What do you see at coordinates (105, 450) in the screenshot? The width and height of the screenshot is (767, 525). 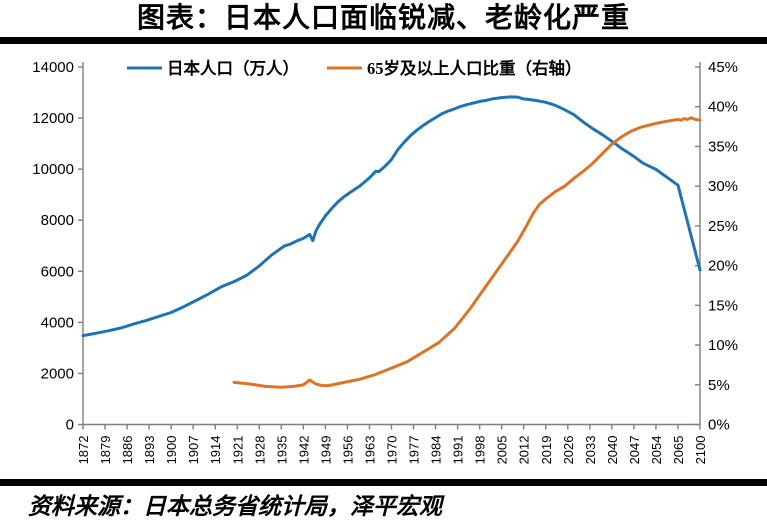 I see `x-axis-label: 1879` at bounding box center [105, 450].